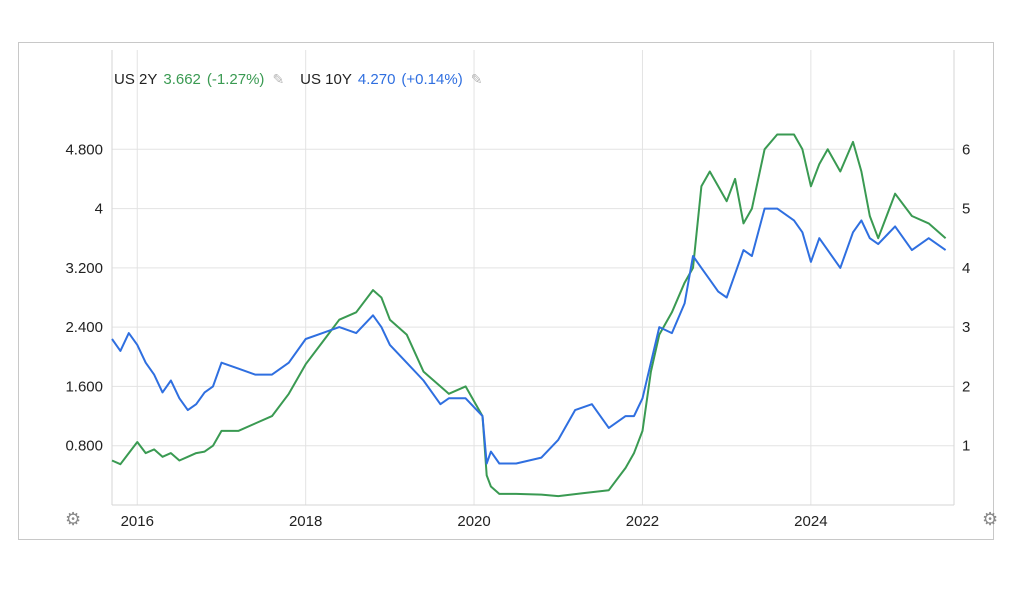  What do you see at coordinates (84, 149) in the screenshot?
I see `left-axis-tick-label: 4.800` at bounding box center [84, 149].